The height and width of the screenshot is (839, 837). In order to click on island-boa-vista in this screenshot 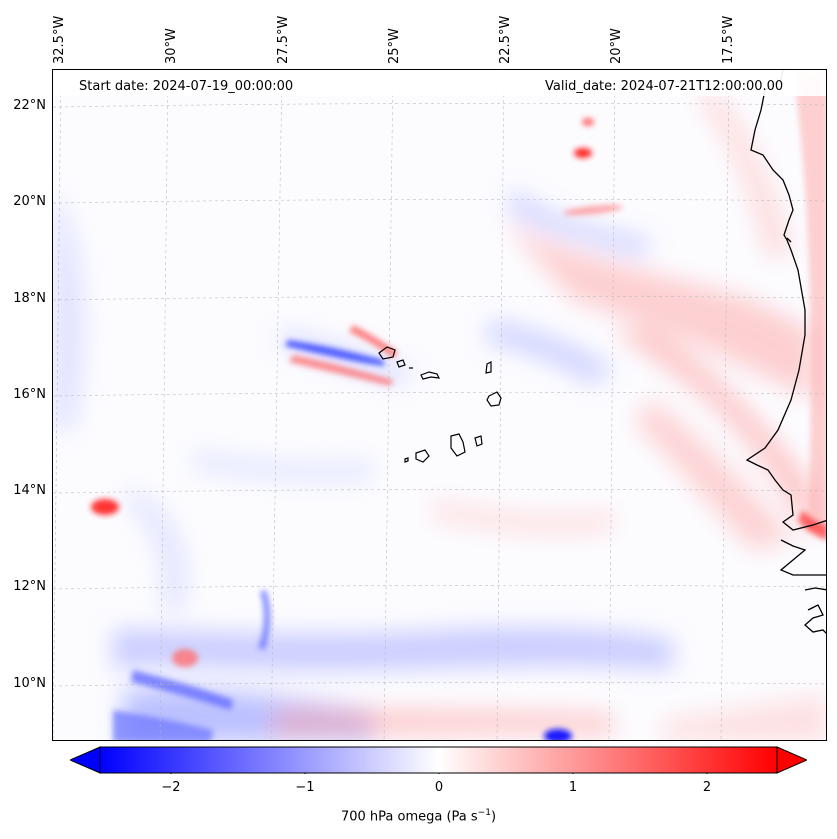, I will do `click(494, 399)`.